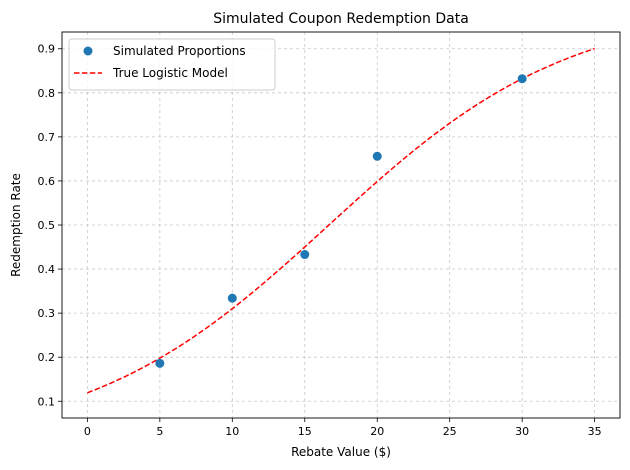 Image resolution: width=630 pixels, height=470 pixels. I want to click on x-tick-label: 25, so click(450, 431).